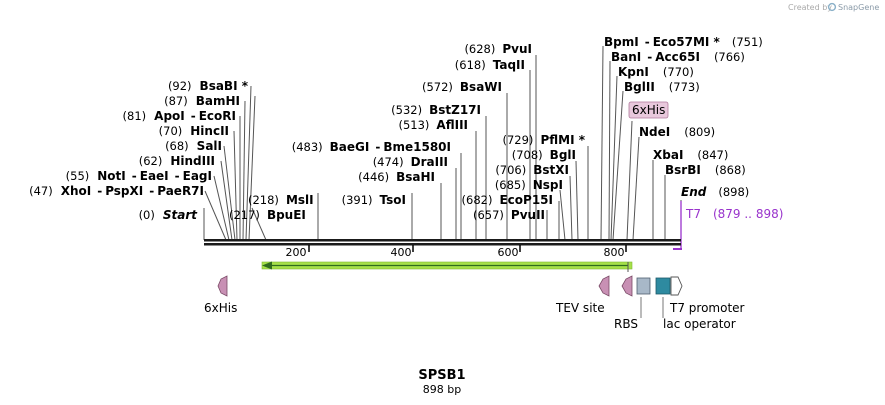 This screenshot has width=885, height=405. Describe the element at coordinates (544, 140) in the screenshot. I see `site-pflmi: (729) PflMI *` at that location.